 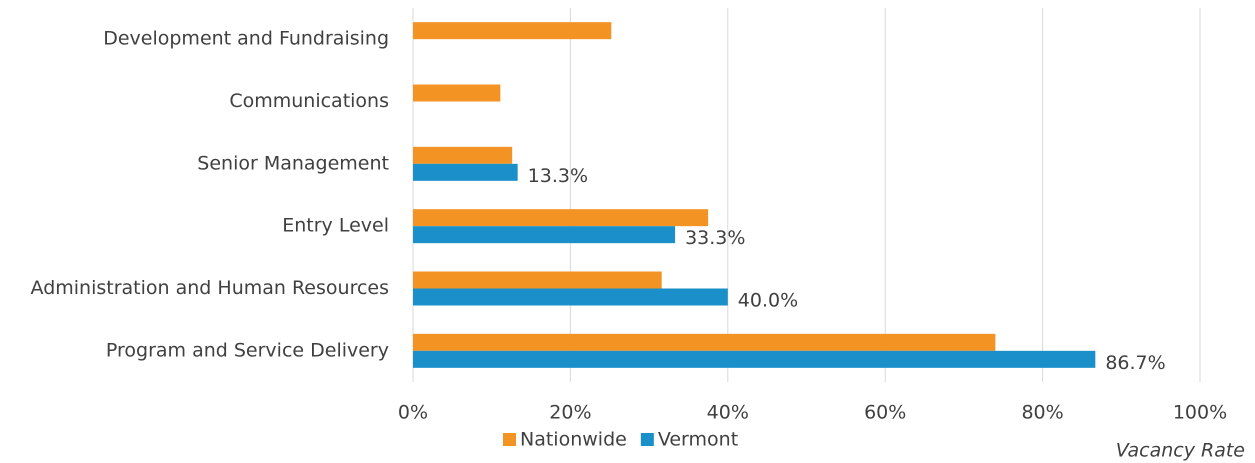 What do you see at coordinates (1042, 413) in the screenshot?
I see `x-tick-label: 80%` at bounding box center [1042, 413].